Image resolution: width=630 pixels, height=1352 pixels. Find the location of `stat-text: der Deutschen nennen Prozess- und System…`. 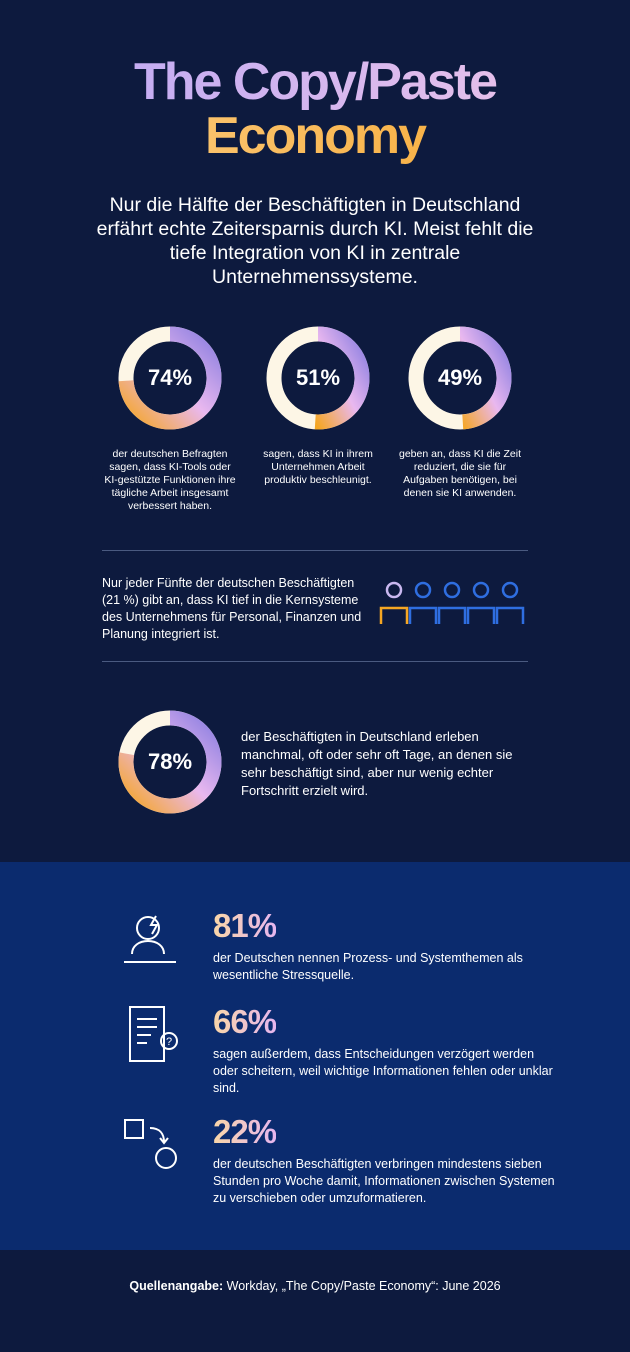

stat-text: der Deutschen nennen Prozess- und System… is located at coordinates (368, 966).